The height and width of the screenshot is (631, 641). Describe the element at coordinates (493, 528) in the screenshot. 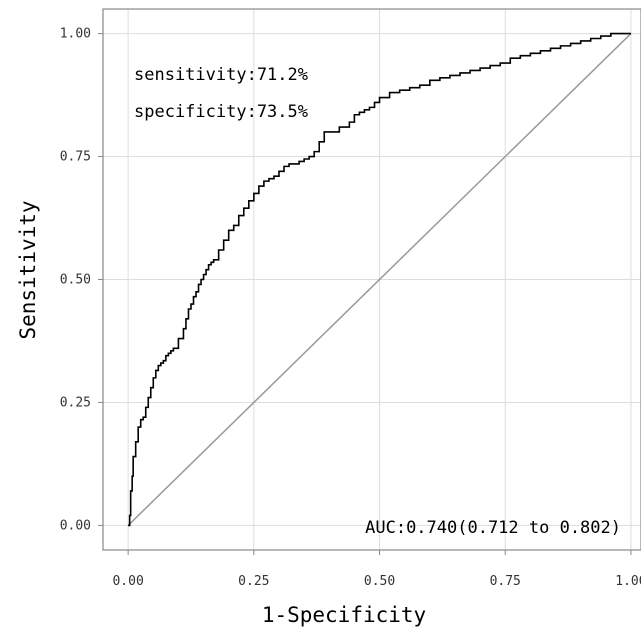

I see `auc-annotation: AUC:0.740(0.712 to 0.802)` at that location.